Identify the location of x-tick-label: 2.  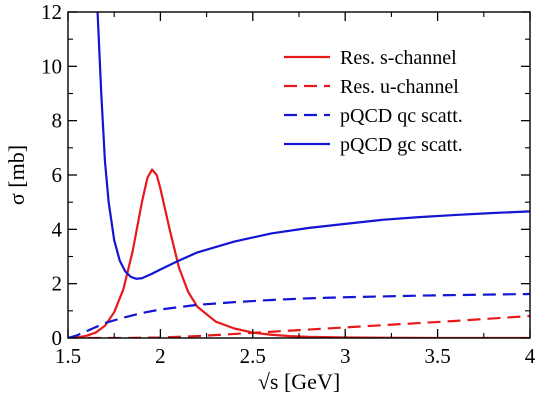
(160, 356).